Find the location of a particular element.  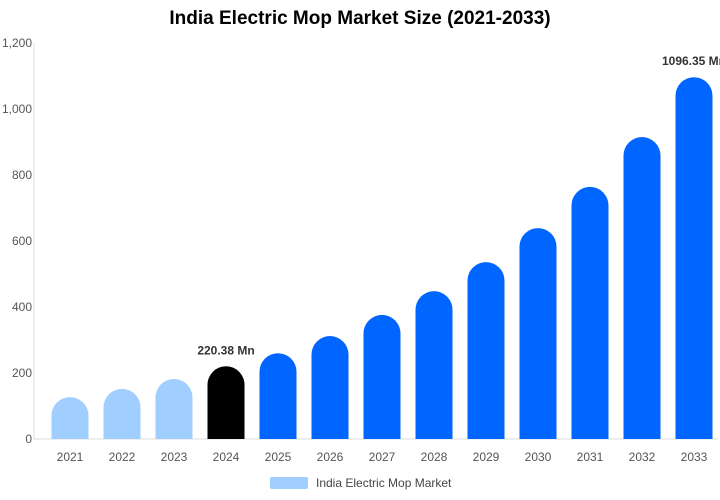

y-tick-label: 1,200 is located at coordinates (17, 43).